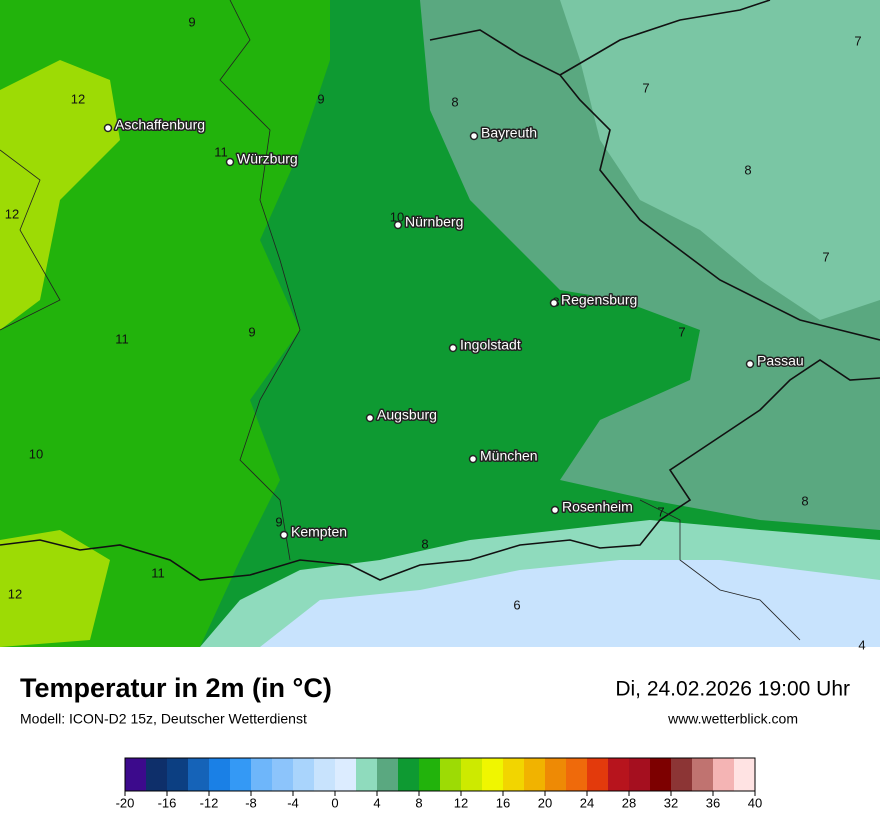 This screenshot has width=880, height=835. Describe the element at coordinates (509, 456) in the screenshot. I see `city-name: München` at that location.